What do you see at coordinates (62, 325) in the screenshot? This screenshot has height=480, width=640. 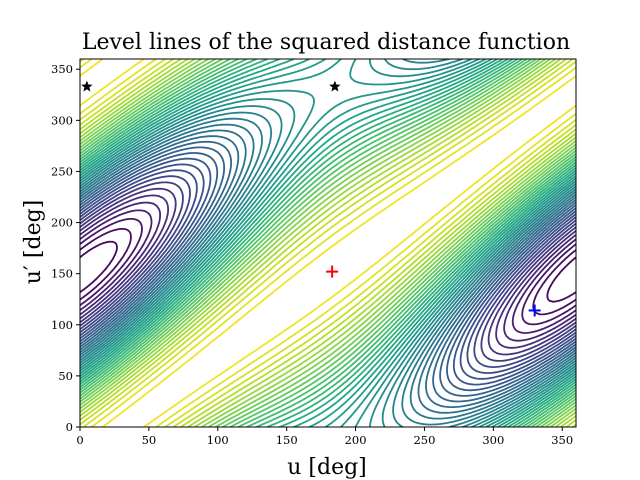 I see `y-tick-label: 100` at bounding box center [62, 325].